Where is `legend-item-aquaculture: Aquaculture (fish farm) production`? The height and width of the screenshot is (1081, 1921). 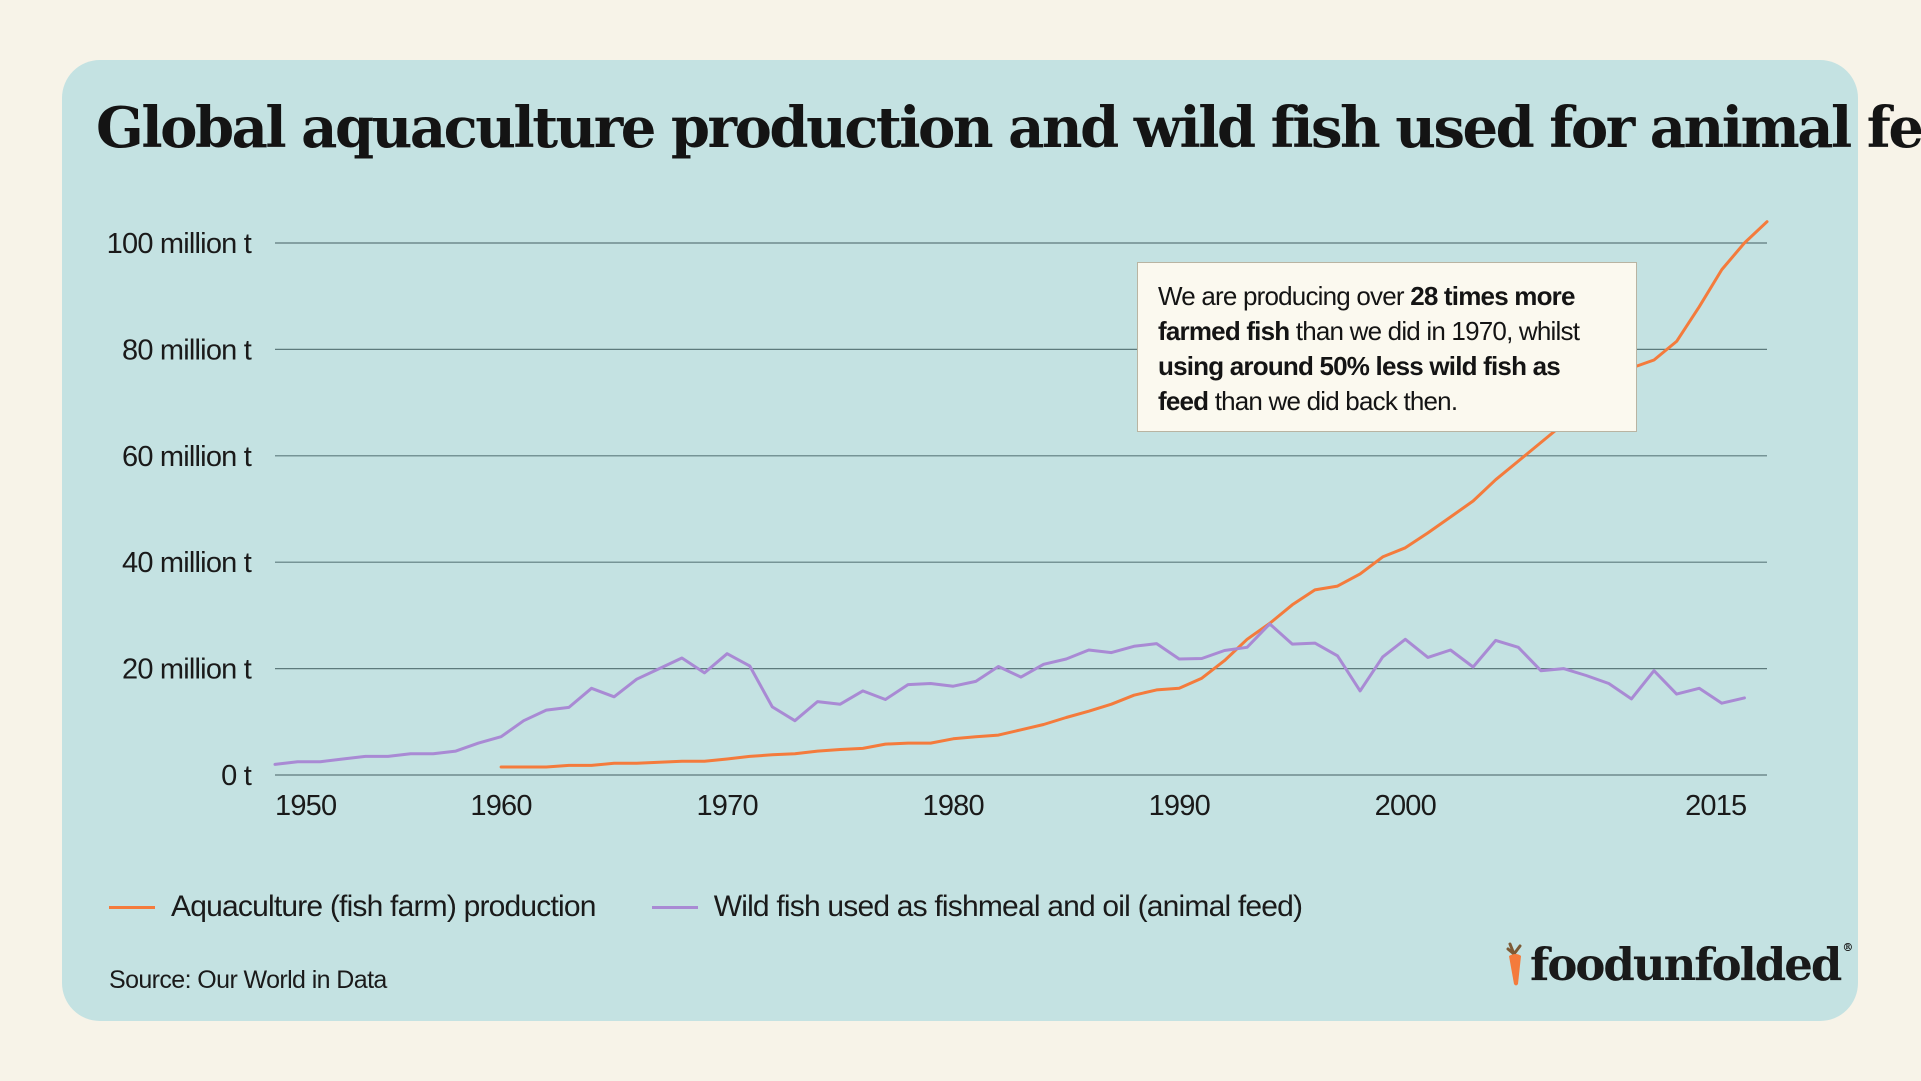 legend-item-aquaculture: Aquaculture (fish farm) production is located at coordinates (352, 907).